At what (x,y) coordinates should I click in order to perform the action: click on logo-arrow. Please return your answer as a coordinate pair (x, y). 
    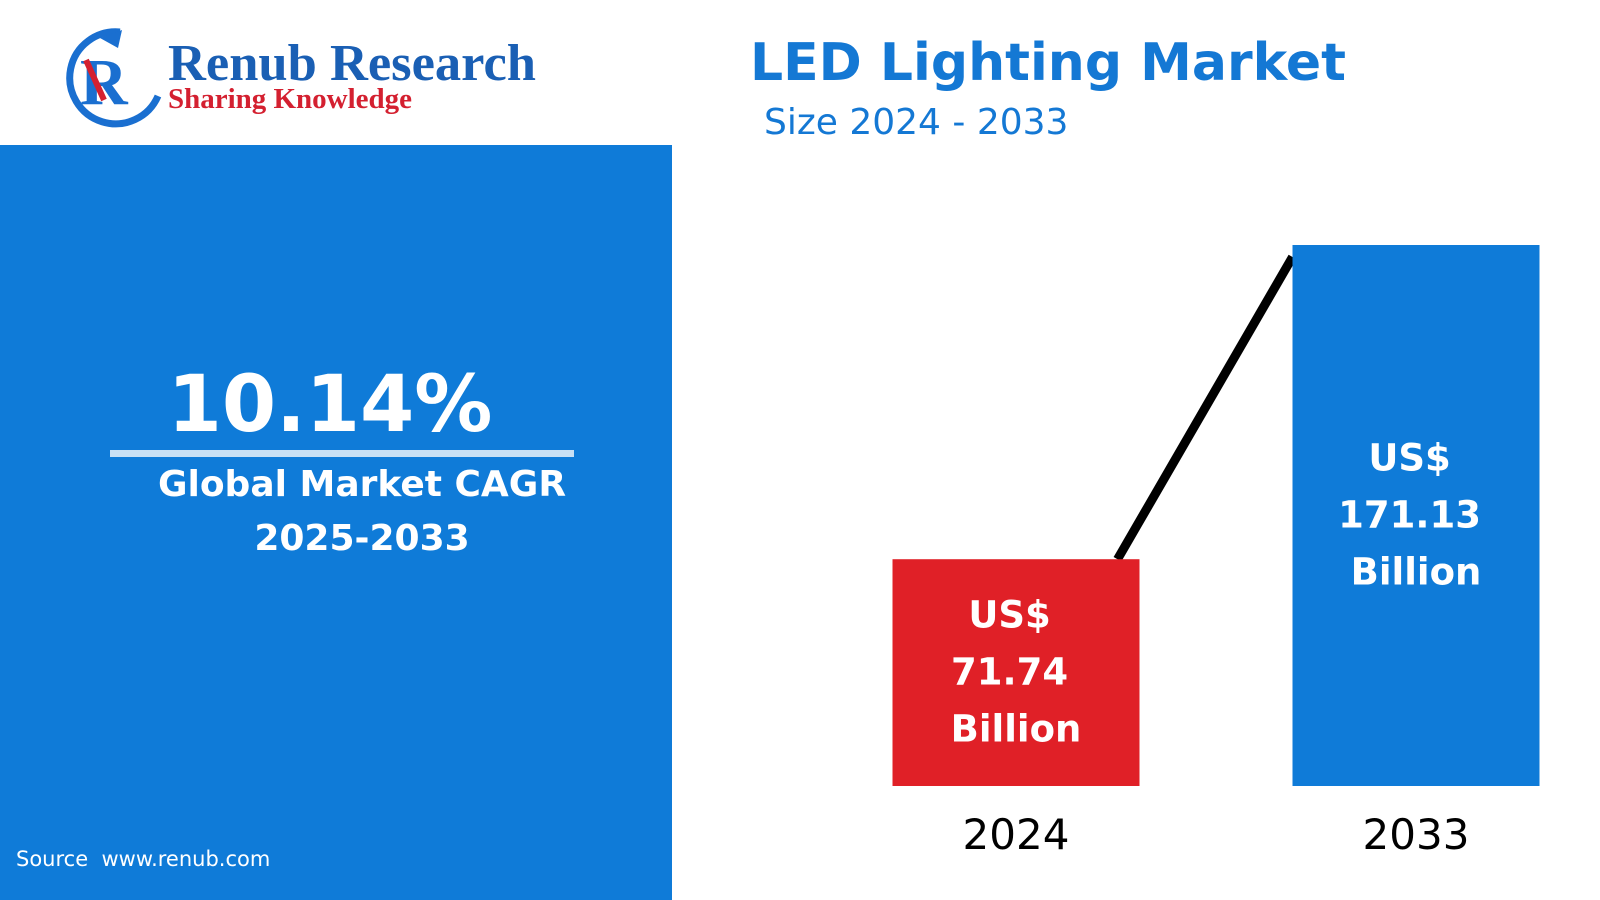
    Looking at the image, I should click on (111, 39).